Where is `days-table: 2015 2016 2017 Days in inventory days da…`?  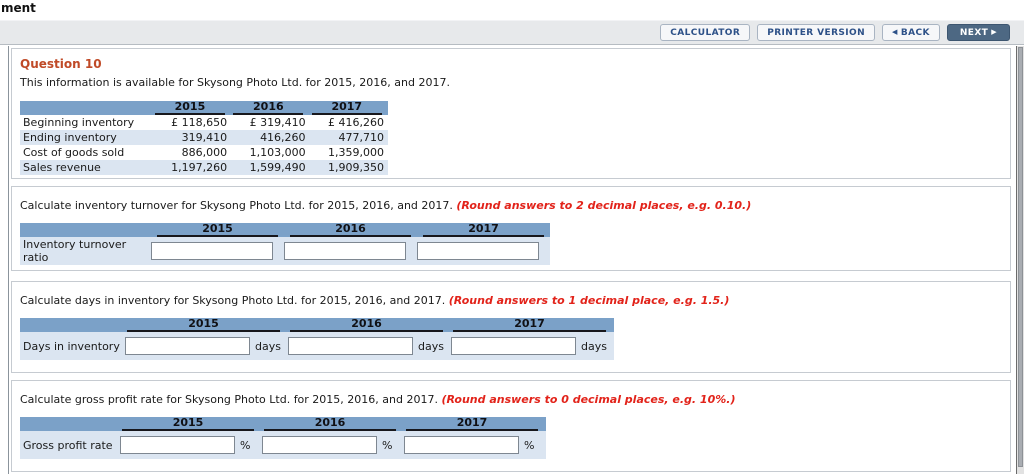 days-table: 2015 2016 2017 Days in inventory days da… is located at coordinates (317, 339).